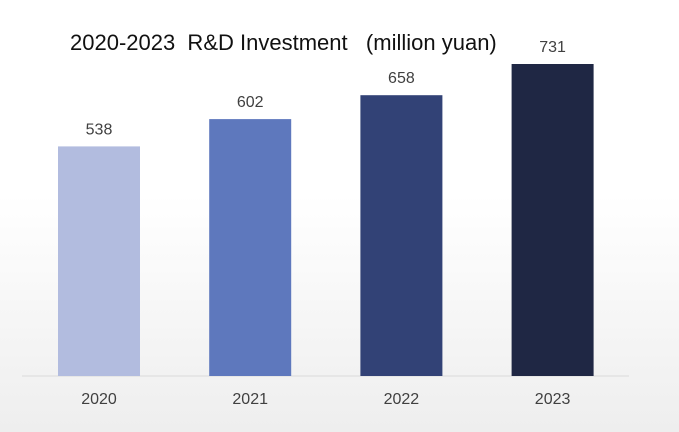  What do you see at coordinates (283, 42) in the screenshot?
I see `chart-title: 2020-2023 R&D Investment (million yuan)` at bounding box center [283, 42].